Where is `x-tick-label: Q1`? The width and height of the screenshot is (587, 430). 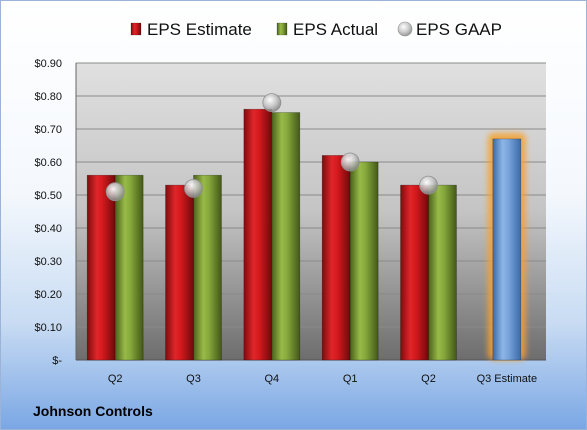 x-tick-label: Q1 is located at coordinates (350, 379).